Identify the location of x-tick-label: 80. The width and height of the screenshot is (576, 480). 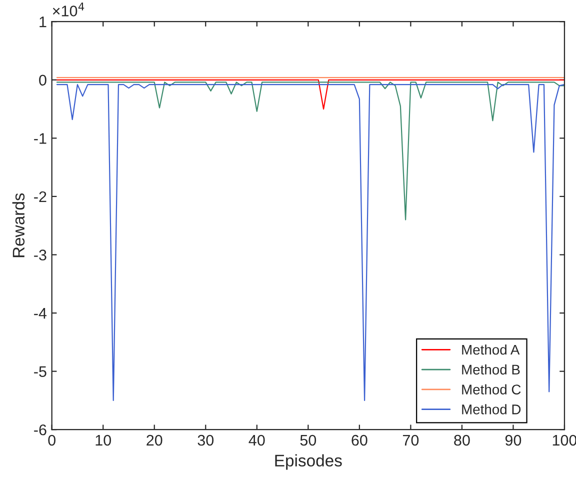
(462, 440).